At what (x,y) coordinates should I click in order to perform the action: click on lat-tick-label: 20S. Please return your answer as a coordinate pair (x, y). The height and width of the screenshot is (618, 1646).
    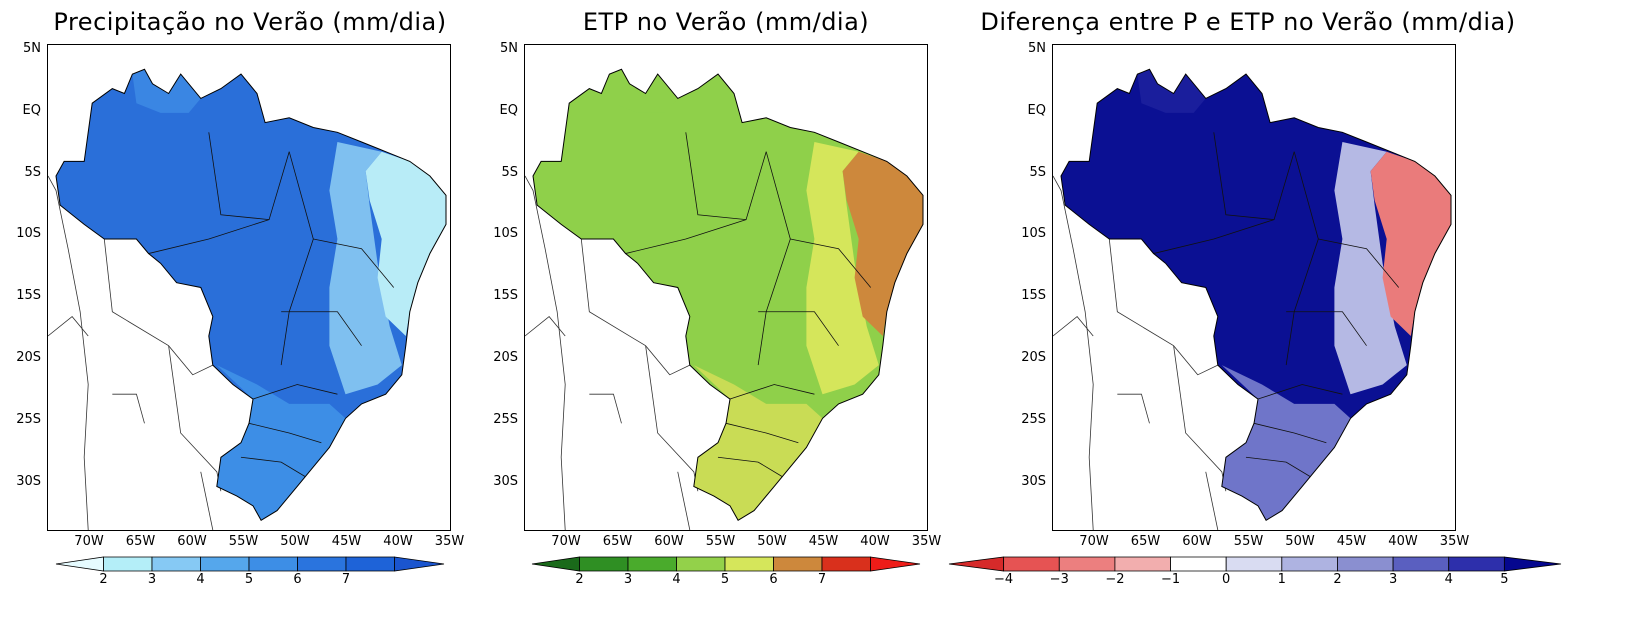
    Looking at the image, I should click on (1033, 357).